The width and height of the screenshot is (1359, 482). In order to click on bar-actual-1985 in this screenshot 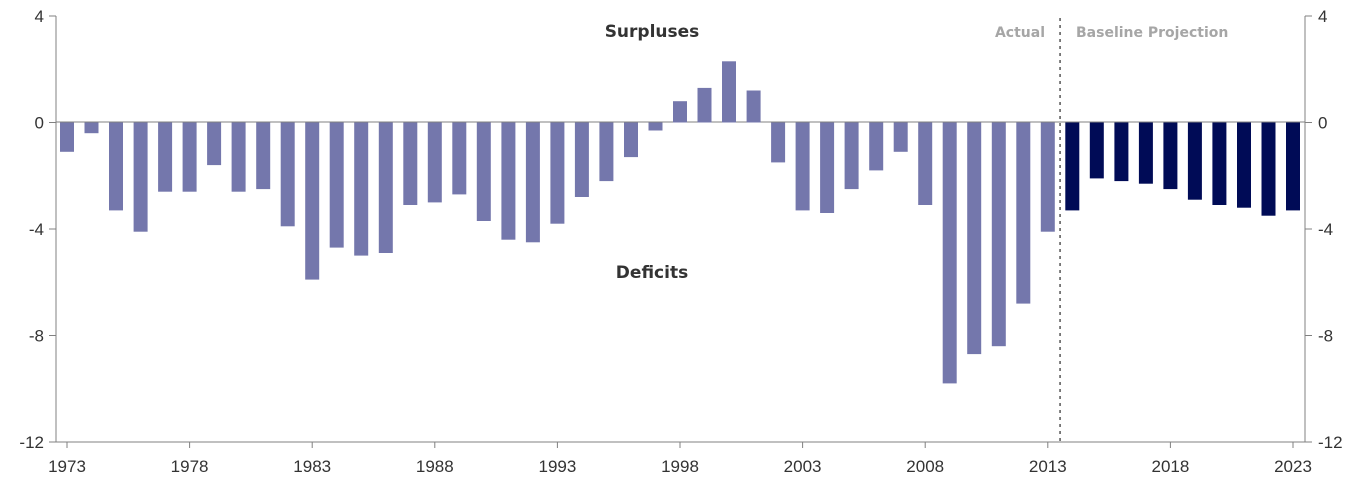, I will do `click(361, 189)`.